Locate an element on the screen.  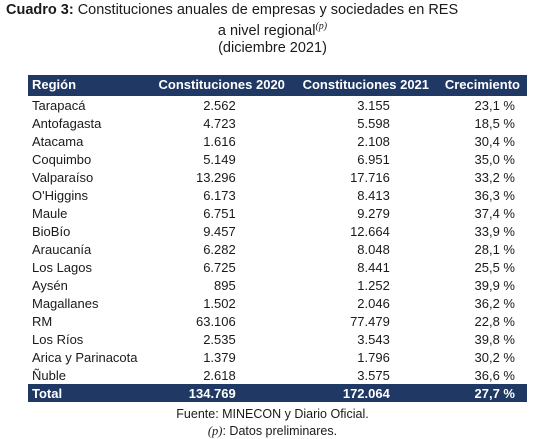
row: Valparaíso 13.296 17.716 33,2 % is located at coordinates (277, 177).